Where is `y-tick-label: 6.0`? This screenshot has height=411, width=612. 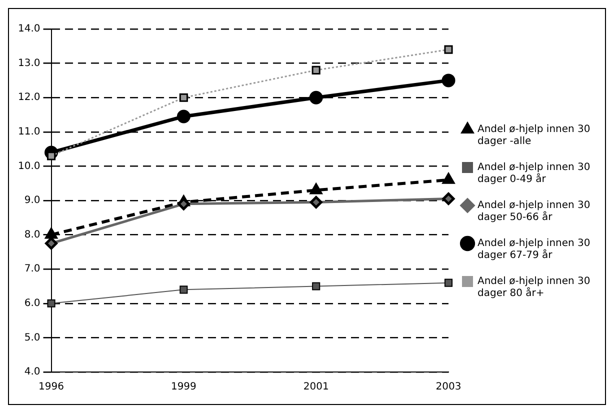 y-tick-label: 6.0 is located at coordinates (32, 303).